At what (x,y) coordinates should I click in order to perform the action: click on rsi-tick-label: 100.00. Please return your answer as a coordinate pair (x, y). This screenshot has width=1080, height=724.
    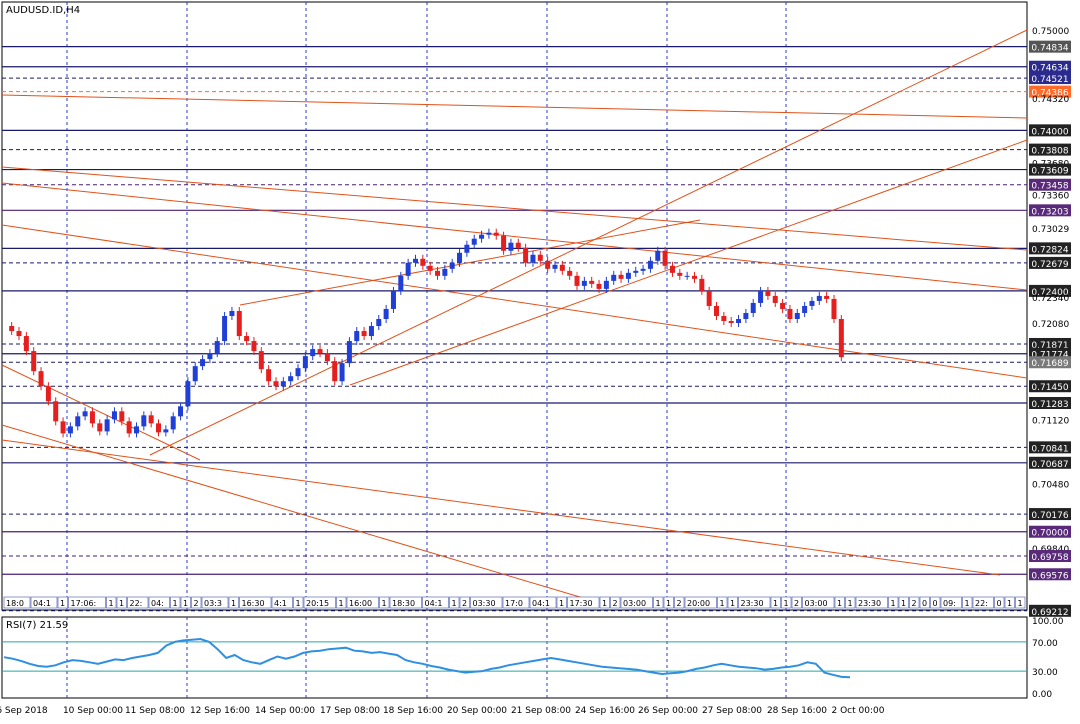
    Looking at the image, I should click on (1048, 622).